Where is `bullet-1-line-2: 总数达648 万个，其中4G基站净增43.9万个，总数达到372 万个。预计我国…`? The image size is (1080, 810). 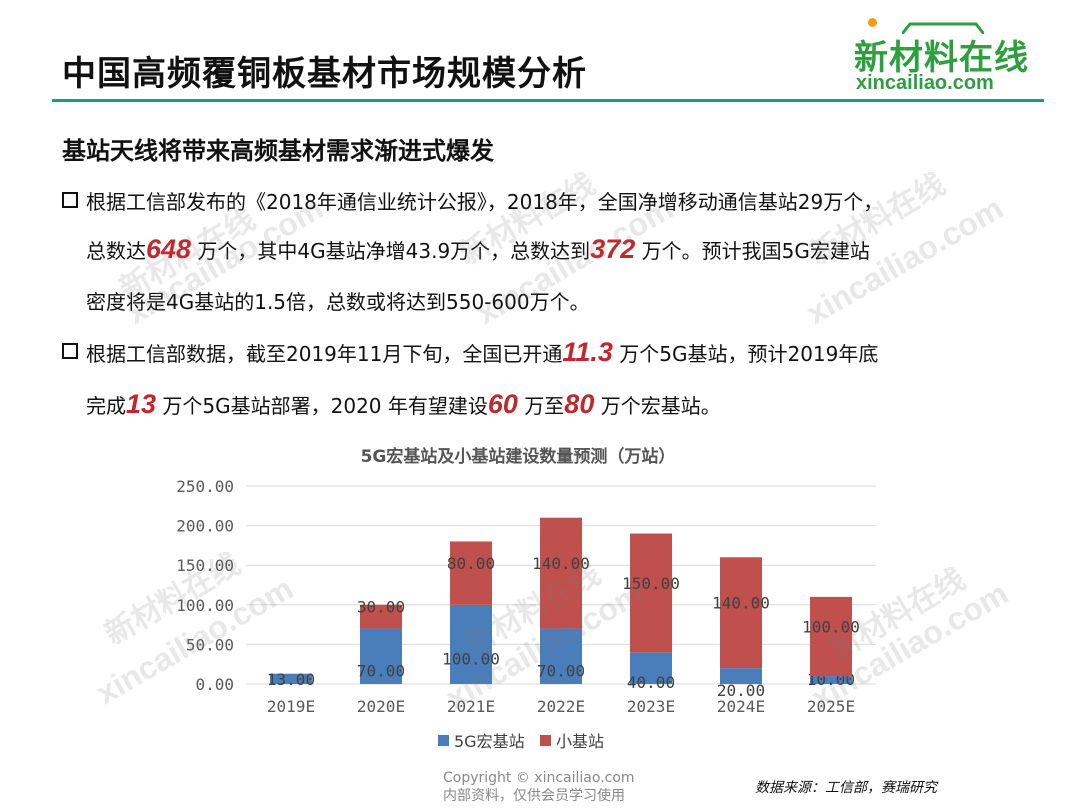
bullet-1-line-2: 总数达648 万个，其中4G基站净增43.9万个，总数达到372 万个。预计我国… is located at coordinates (478, 249).